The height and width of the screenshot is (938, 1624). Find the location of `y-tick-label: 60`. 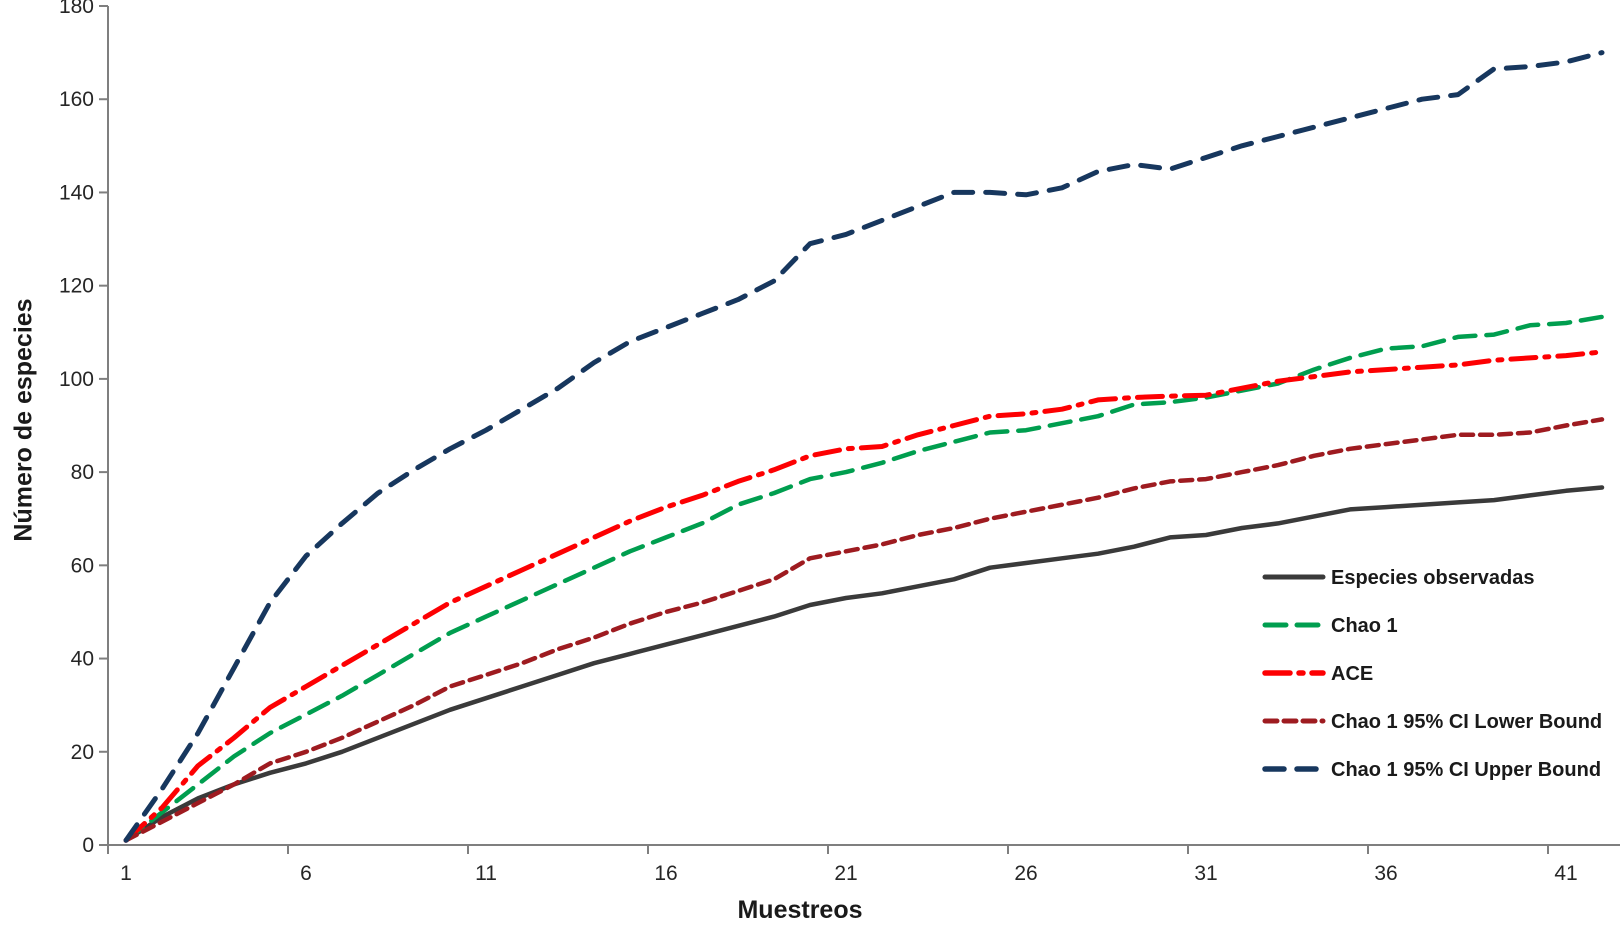

y-tick-label: 60 is located at coordinates (82, 565).